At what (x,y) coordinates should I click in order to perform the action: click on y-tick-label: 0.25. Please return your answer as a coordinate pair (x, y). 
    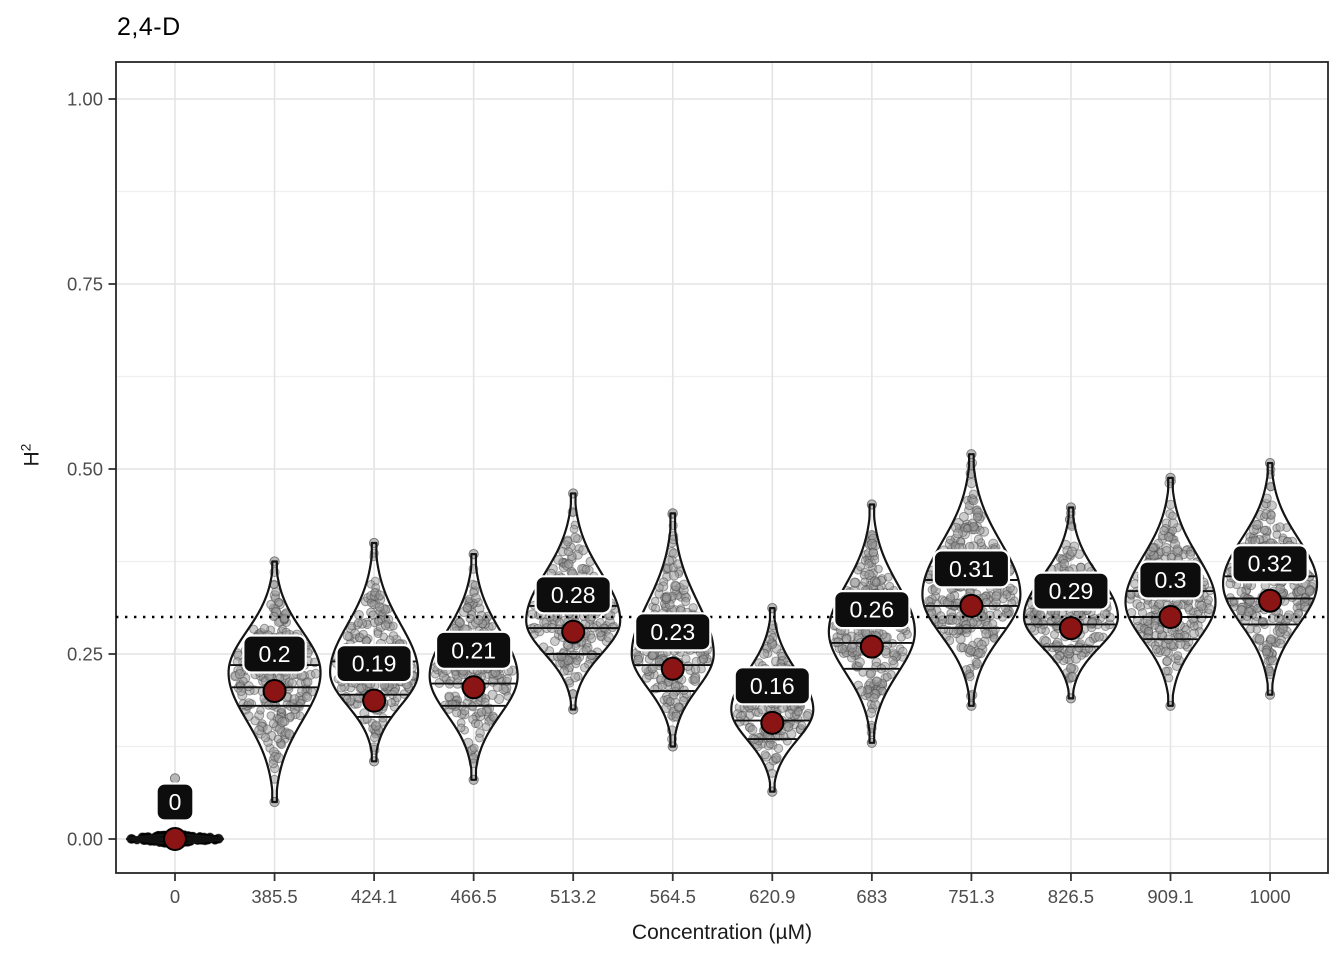
    Looking at the image, I should click on (85, 654).